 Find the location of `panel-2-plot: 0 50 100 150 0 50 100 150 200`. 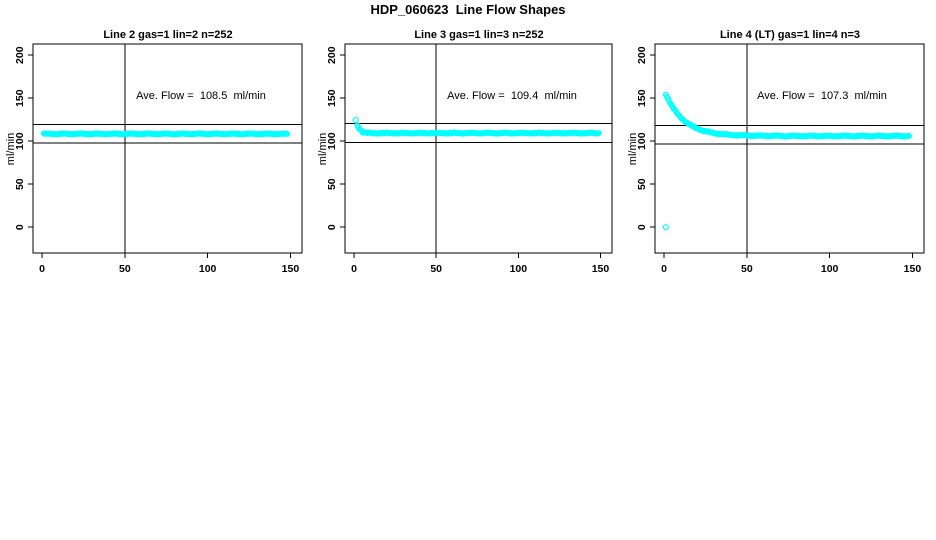

panel-2-plot: 0 50 100 150 0 50 100 150 200 is located at coordinates (469, 159).